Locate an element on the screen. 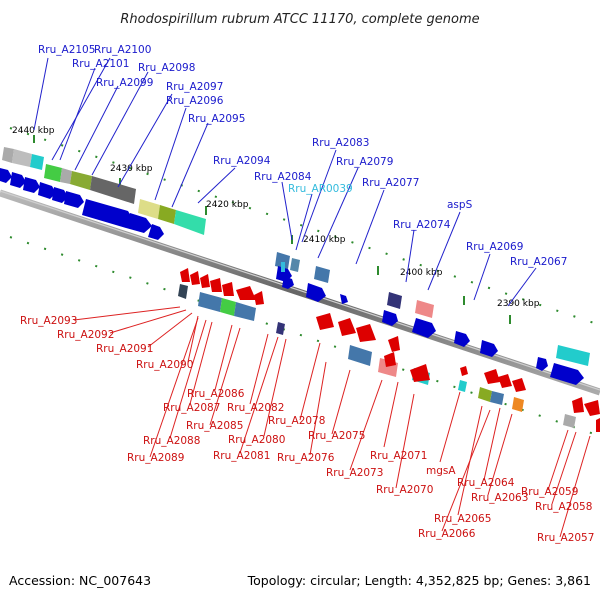 The image size is (600, 600). scale-label-2440: 2440 kbp is located at coordinates (33, 131).